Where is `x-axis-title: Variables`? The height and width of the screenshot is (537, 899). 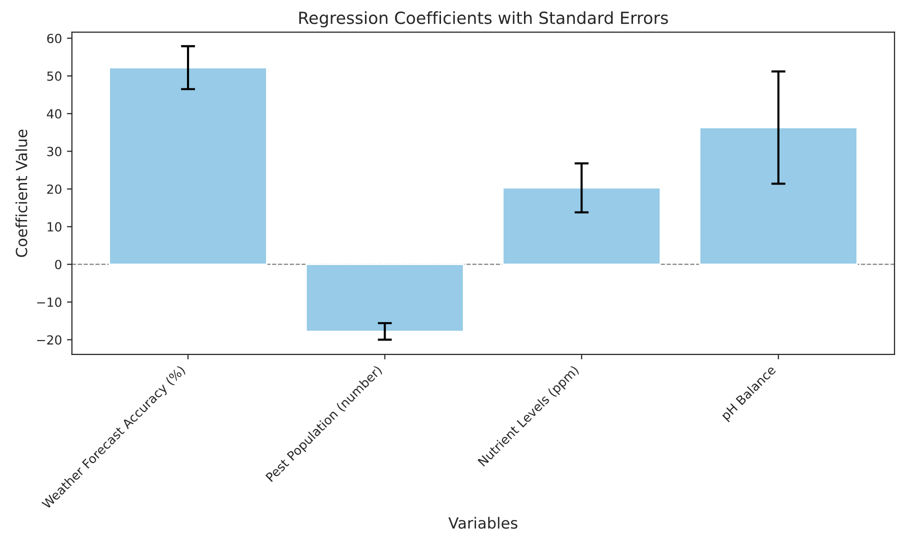 x-axis-title: Variables is located at coordinates (483, 522).